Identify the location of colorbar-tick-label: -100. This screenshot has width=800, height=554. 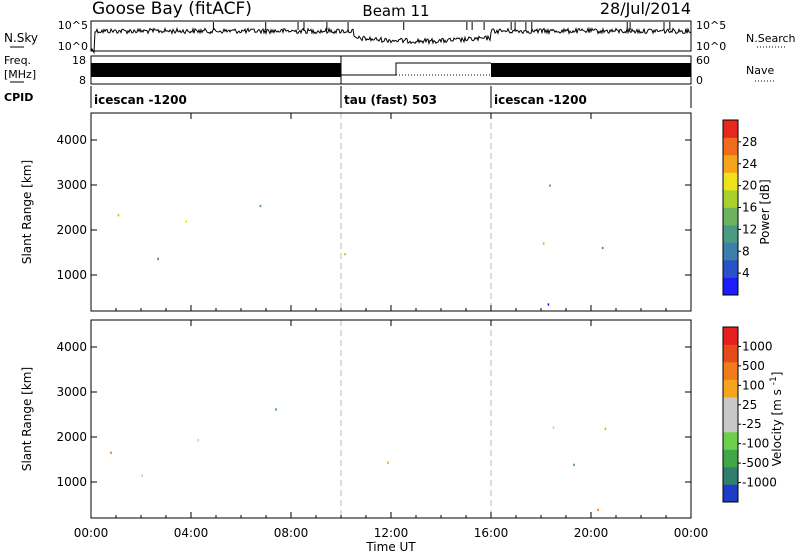
(755, 444).